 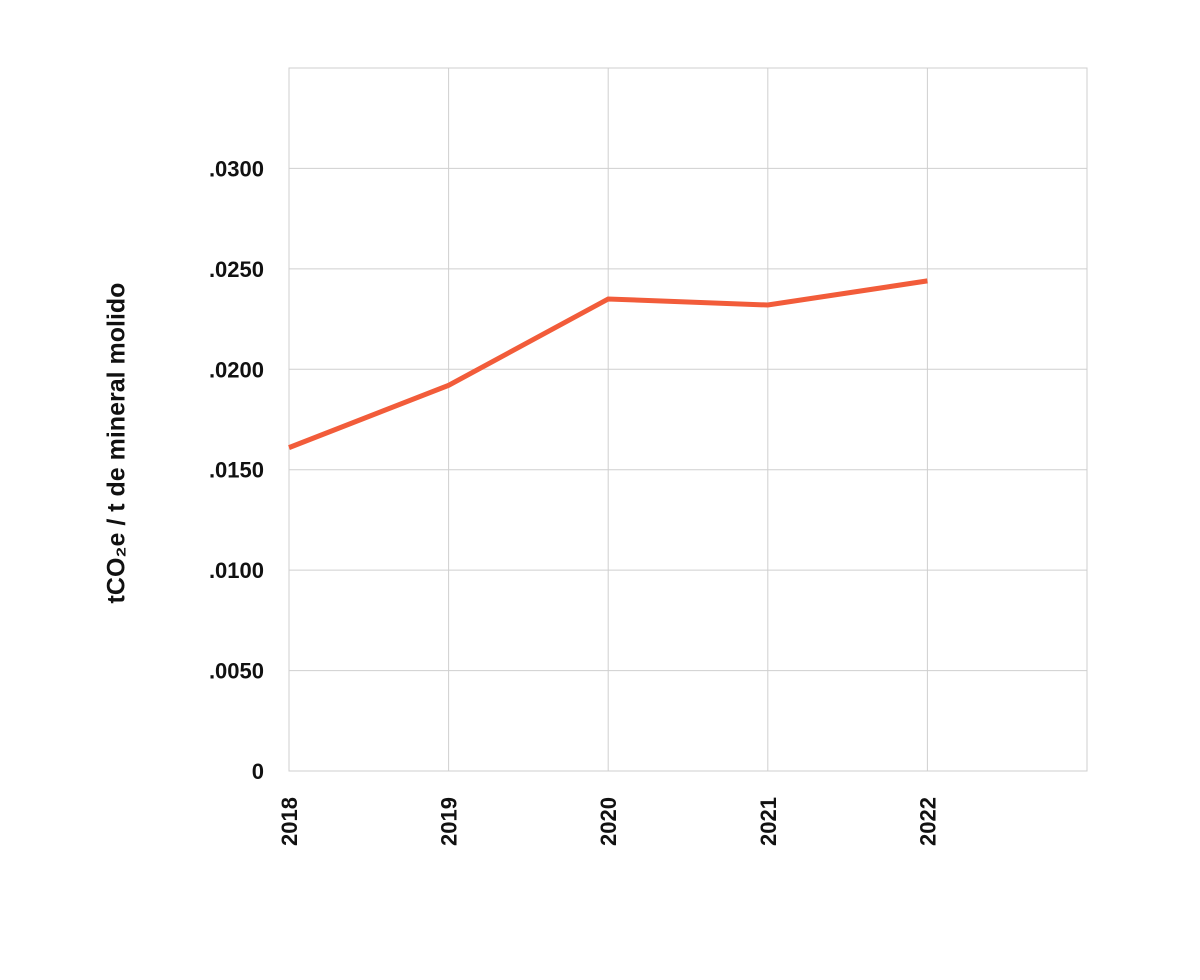 What do you see at coordinates (236, 369) in the screenshot?
I see `y-tick-label: .0200` at bounding box center [236, 369].